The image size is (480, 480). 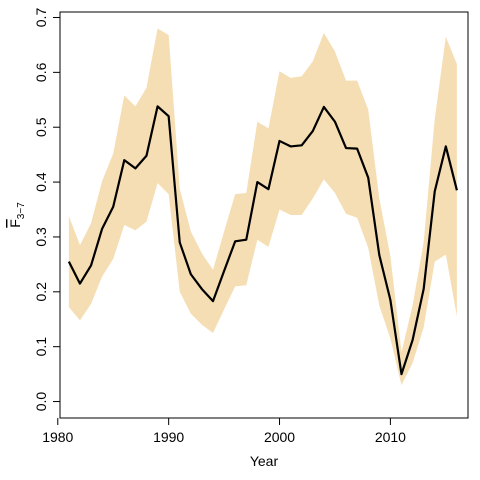 I want to click on y-tick-label: 0.1, so click(x=41, y=347).